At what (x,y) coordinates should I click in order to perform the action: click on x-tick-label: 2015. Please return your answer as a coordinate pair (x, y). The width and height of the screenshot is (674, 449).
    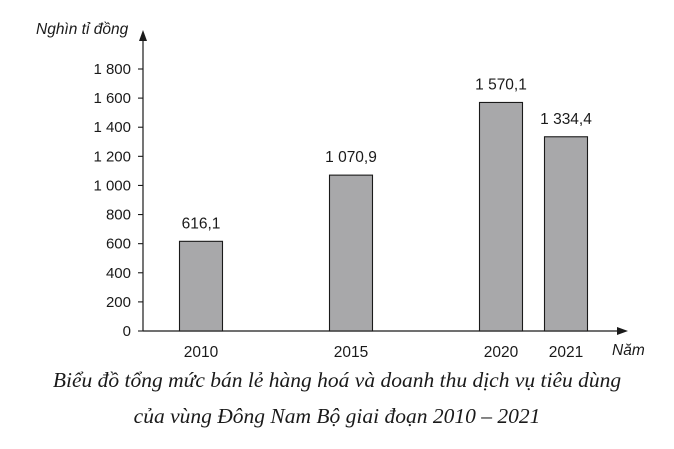
    Looking at the image, I should click on (351, 352).